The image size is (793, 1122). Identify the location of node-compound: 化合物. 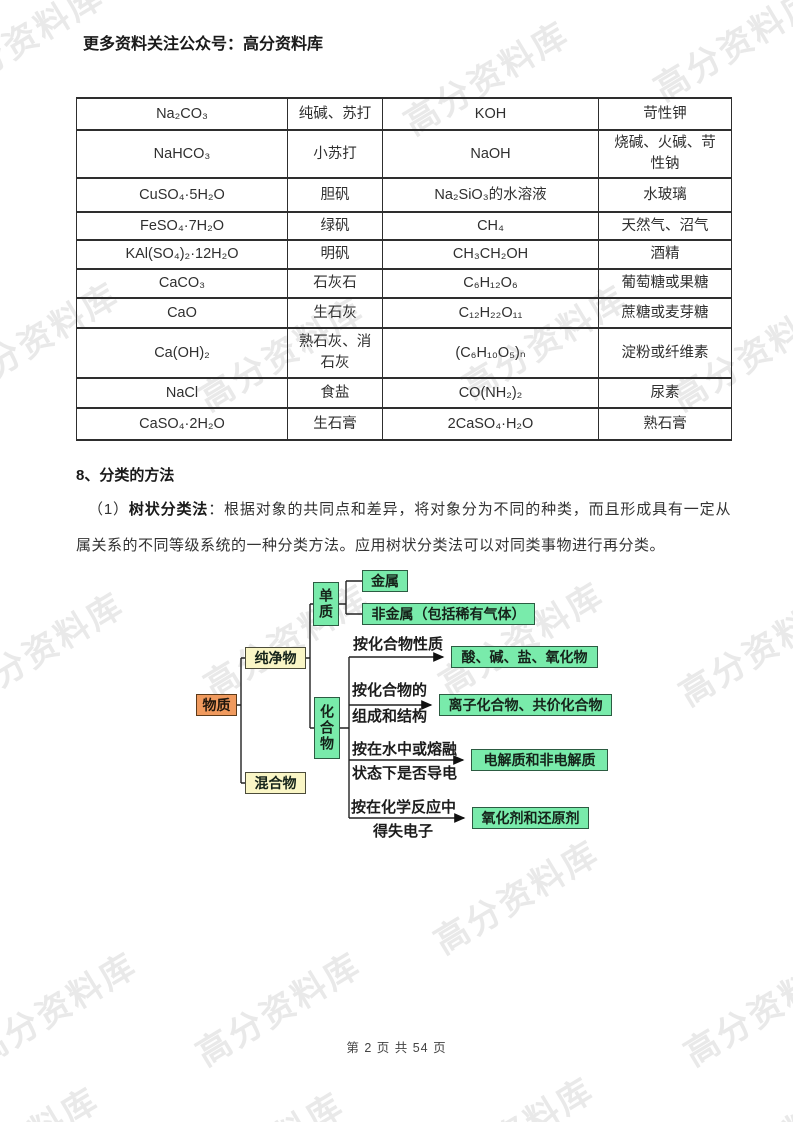
(327, 728).